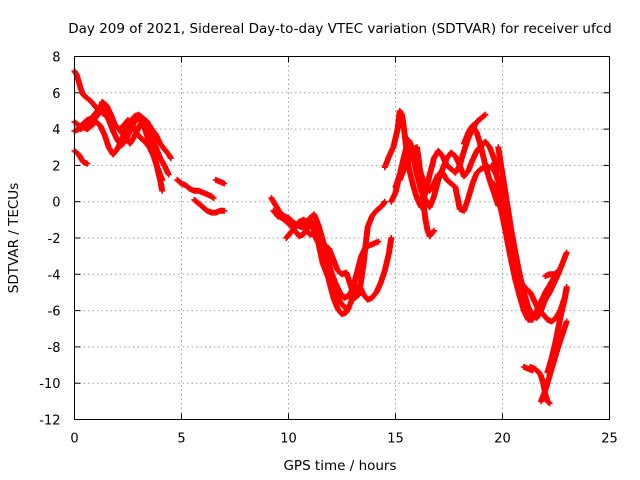 The image size is (640, 480). I want to click on series-ufcd-midday, so click(331, 256).